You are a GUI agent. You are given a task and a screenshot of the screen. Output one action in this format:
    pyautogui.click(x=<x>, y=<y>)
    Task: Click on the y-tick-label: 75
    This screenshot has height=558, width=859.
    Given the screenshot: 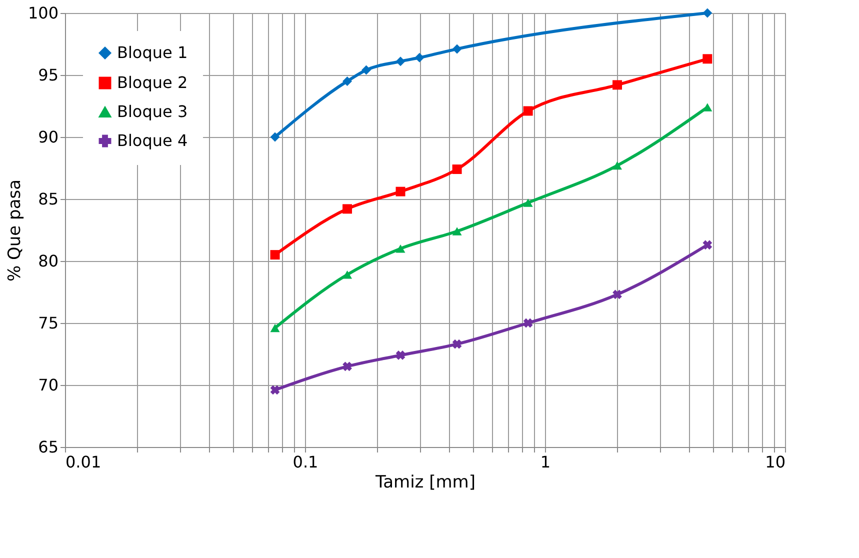 What is the action you would take?
    pyautogui.click(x=48, y=323)
    